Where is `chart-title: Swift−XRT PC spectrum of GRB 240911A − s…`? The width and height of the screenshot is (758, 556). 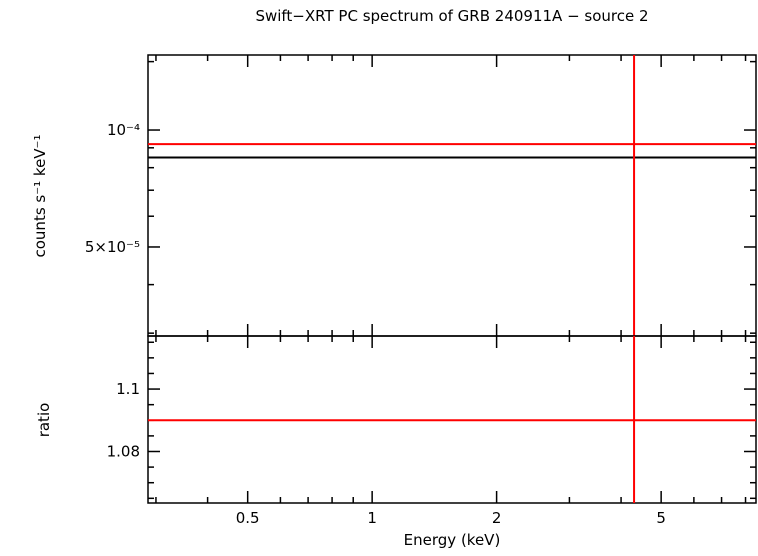 chart-title: Swift−XRT PC spectrum of GRB 240911A − s… is located at coordinates (451, 16).